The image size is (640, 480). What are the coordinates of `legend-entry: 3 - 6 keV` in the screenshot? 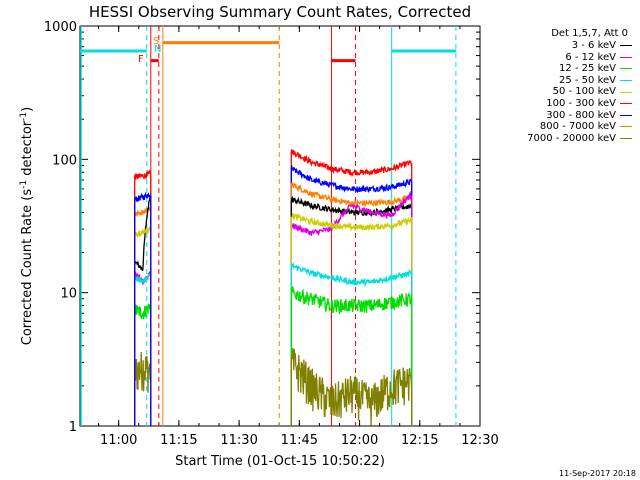 It's located at (558, 46).